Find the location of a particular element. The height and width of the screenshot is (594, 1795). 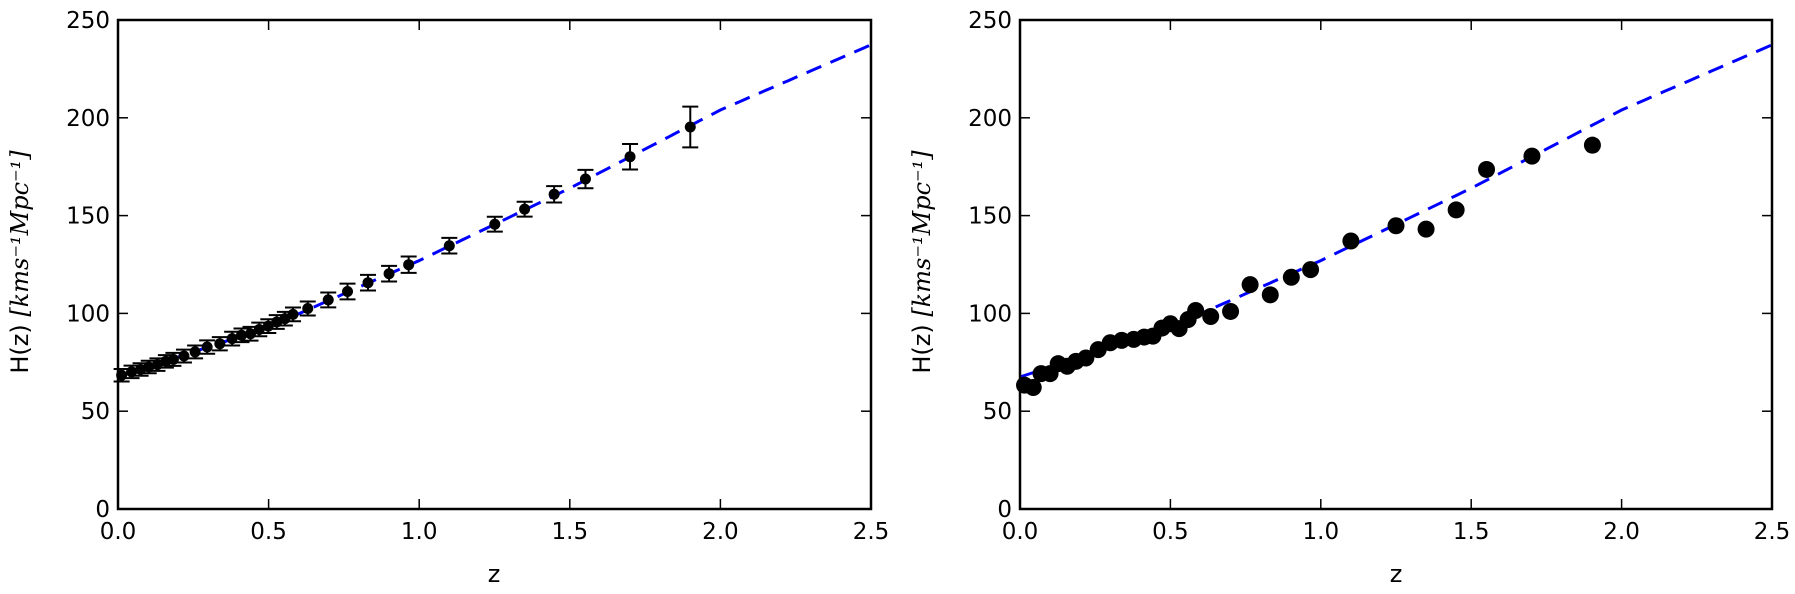

right-x-tick-label: 1.5 is located at coordinates (1471, 532).